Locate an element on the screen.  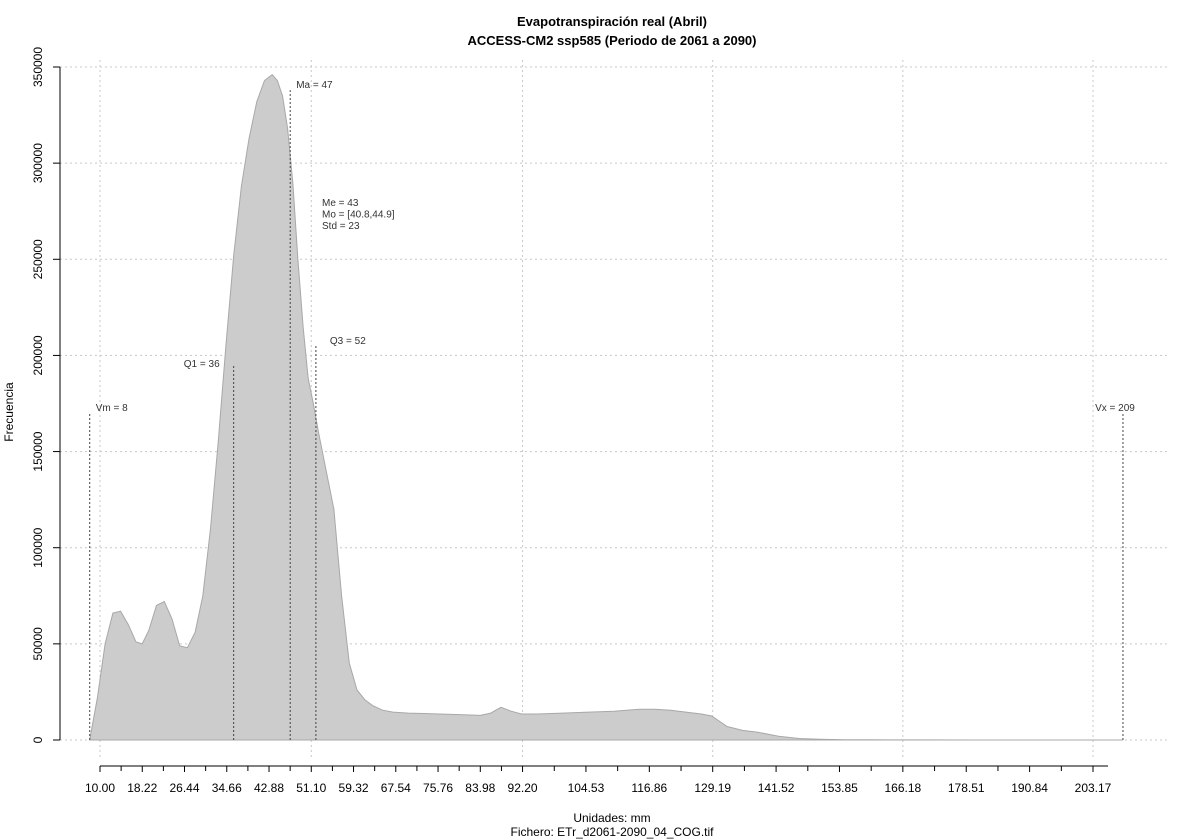
x-tick-label: 166.18 is located at coordinates (902, 788).